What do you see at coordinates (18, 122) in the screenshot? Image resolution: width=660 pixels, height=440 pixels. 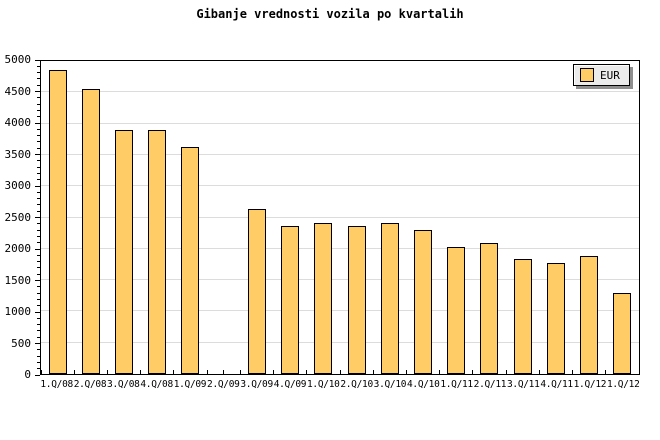 I see `y-tick-label: 4000` at bounding box center [18, 122].